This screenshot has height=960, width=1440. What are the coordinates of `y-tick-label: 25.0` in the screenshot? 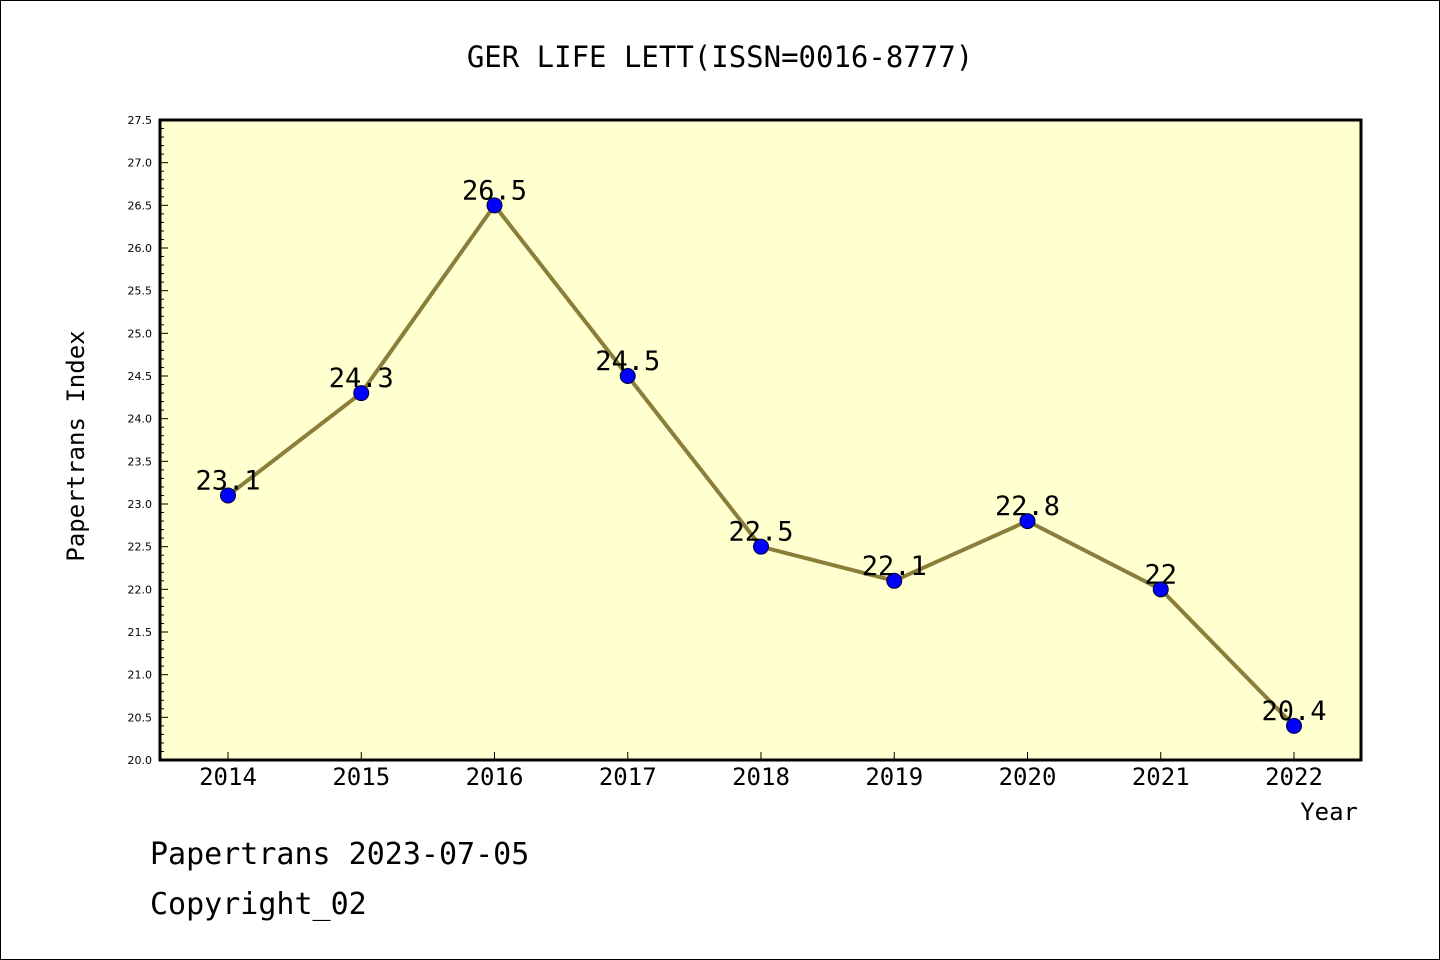 It's located at (140, 333).